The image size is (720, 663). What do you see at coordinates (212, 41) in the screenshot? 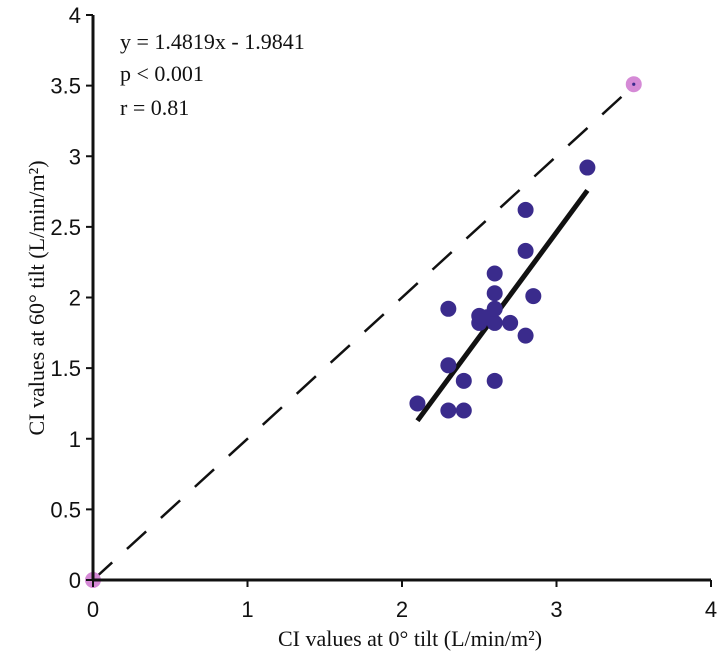
I see `regression-equation: y = 1.4819x - 1.9841` at bounding box center [212, 41].